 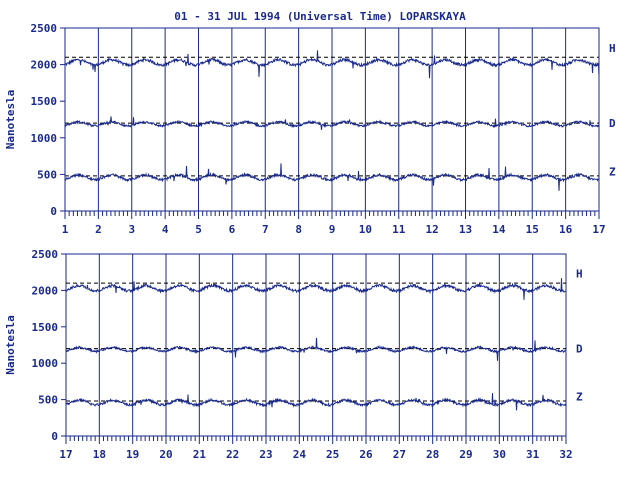 What do you see at coordinates (332, 229) in the screenshot?
I see `x-tick-label: 9` at bounding box center [332, 229].